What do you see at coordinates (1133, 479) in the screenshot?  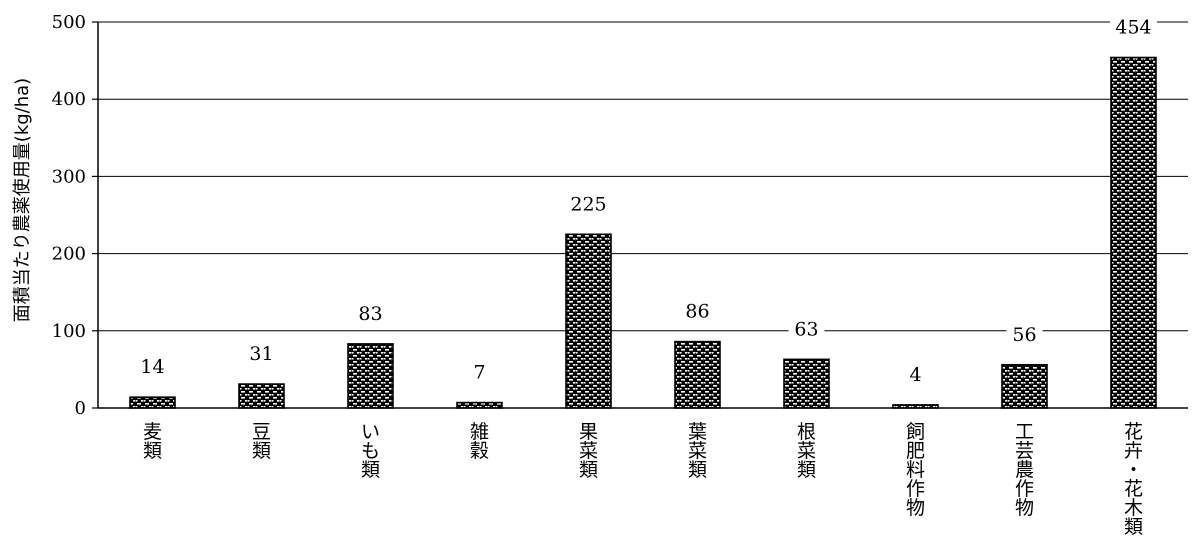 I see `x-tick-label: 花卉・花木類` at bounding box center [1133, 479].